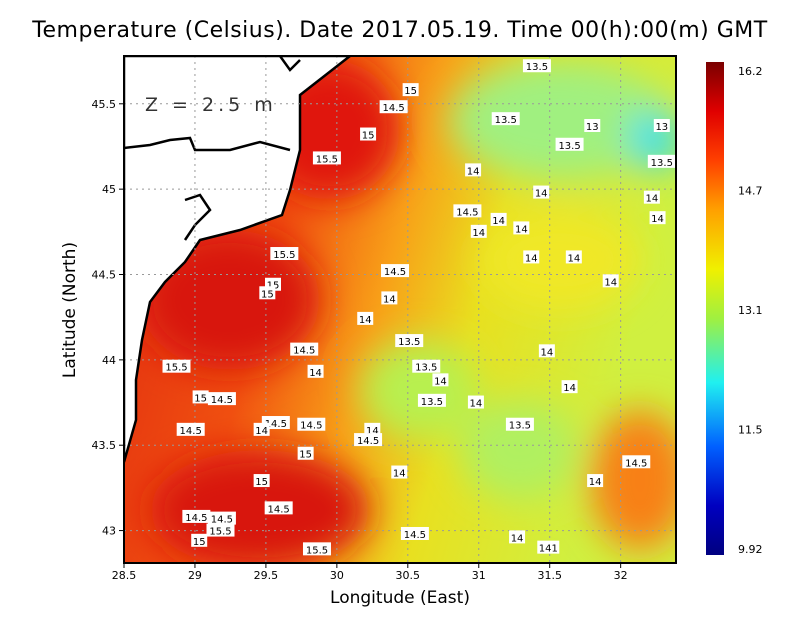 This screenshot has width=800, height=618. I want to click on x-tick-label: 32, so click(621, 575).